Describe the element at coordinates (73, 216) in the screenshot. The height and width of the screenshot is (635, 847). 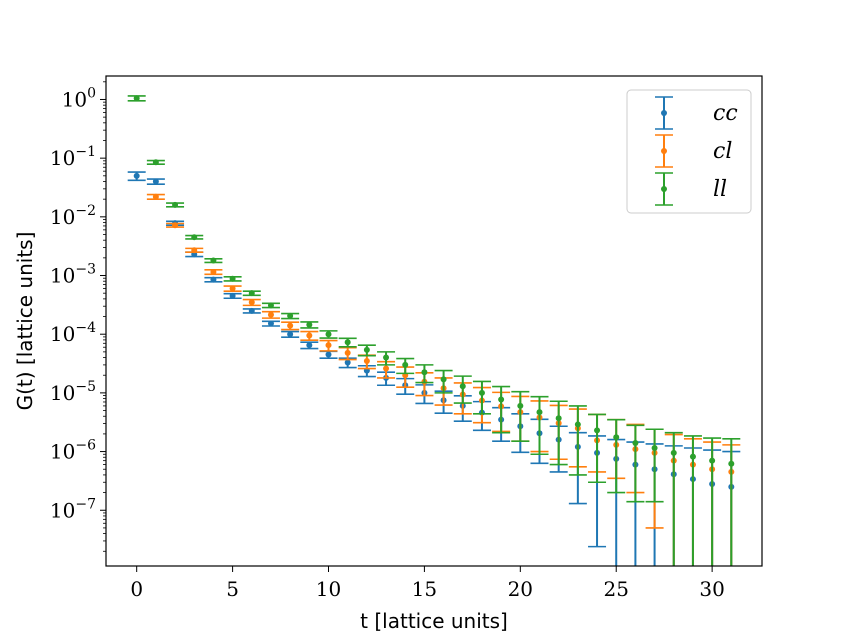
I see `y-tick-label--2: 10⁻²` at that location.